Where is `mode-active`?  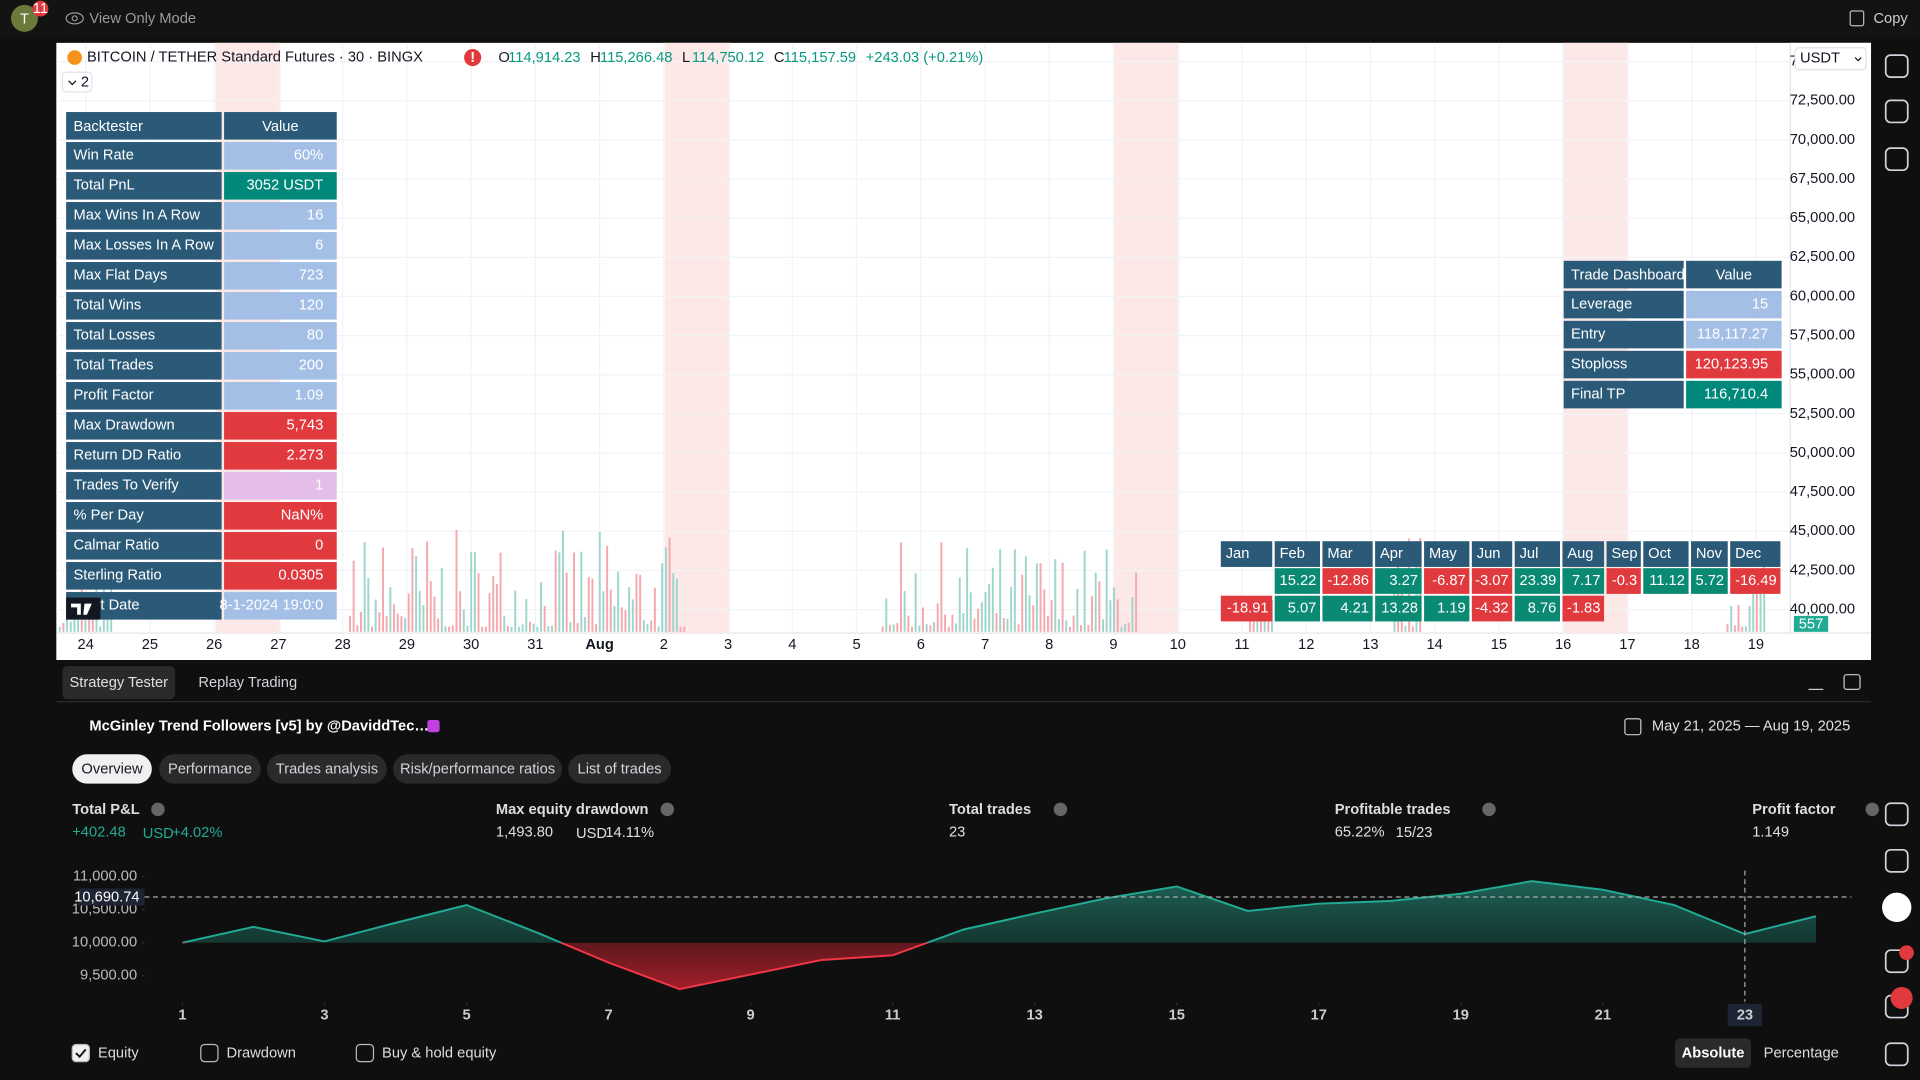
mode-active is located at coordinates (1713, 1053).